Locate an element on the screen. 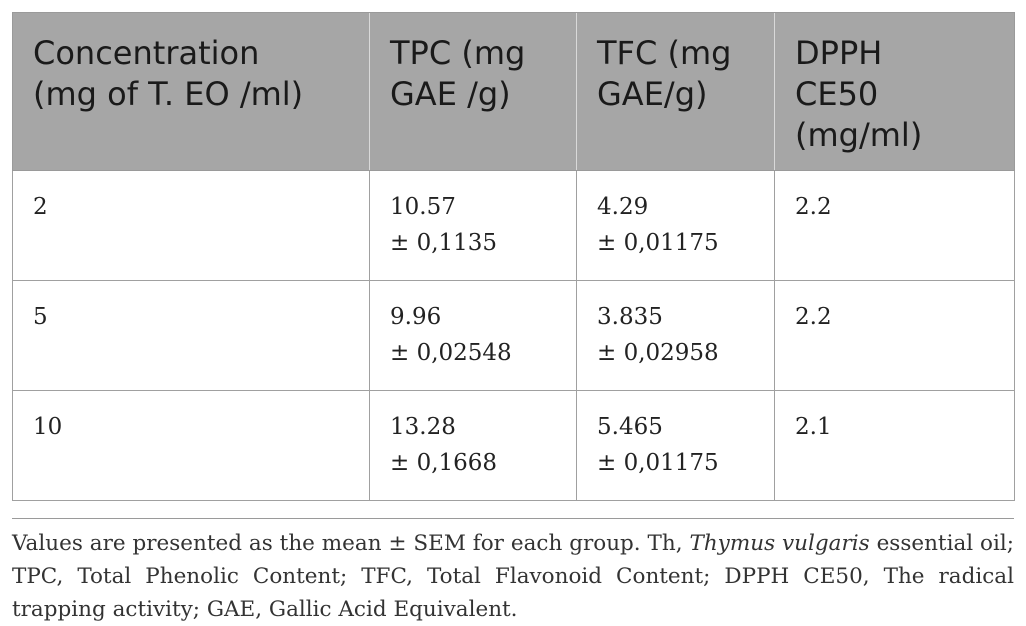  tpc-mean: 10.57 is located at coordinates (423, 207).